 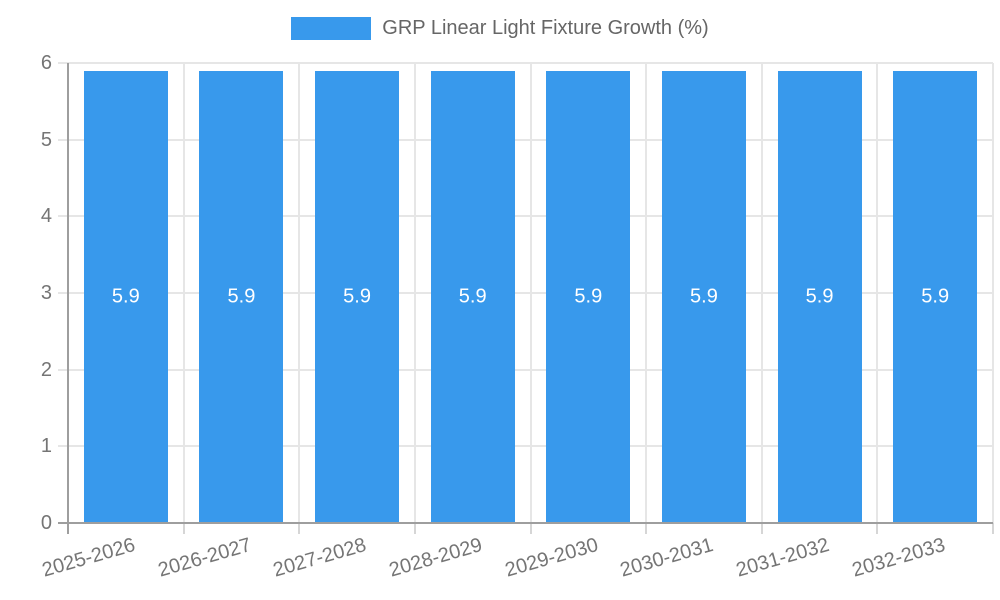 I want to click on x-axis-tick-label: 2030-2031, so click(x=667, y=558).